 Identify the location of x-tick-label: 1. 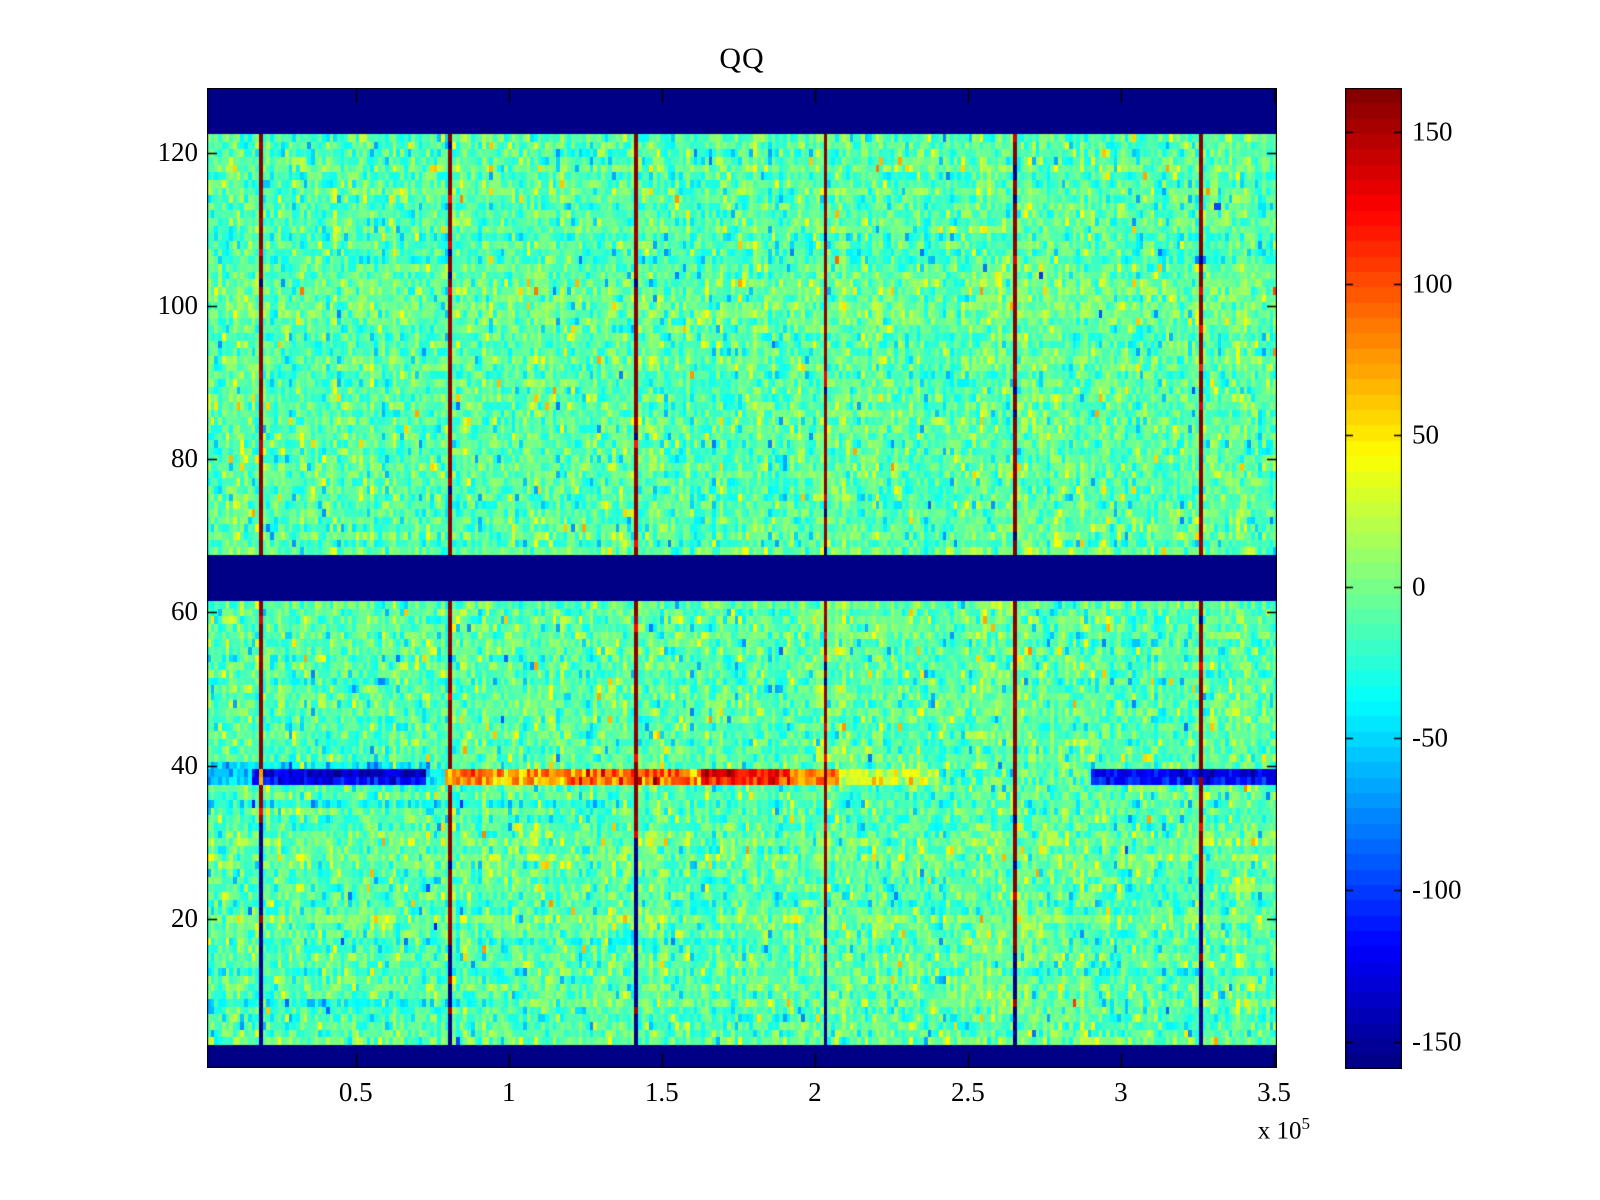
(509, 1092).